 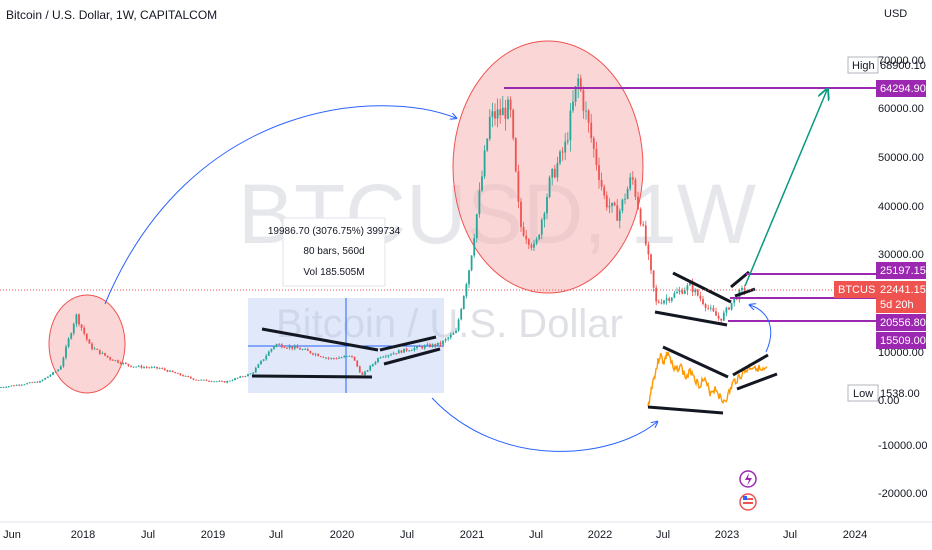 I want to click on upper-value: 25197.15, so click(x=903, y=271).